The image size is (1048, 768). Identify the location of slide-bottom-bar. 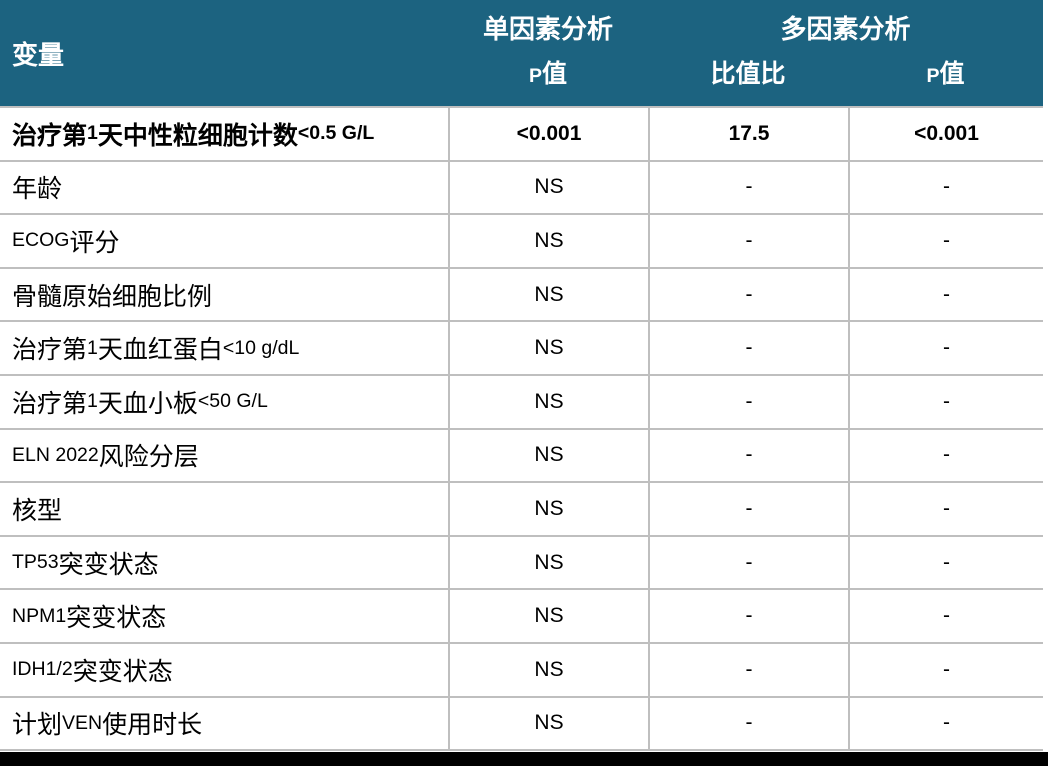
(524, 759).